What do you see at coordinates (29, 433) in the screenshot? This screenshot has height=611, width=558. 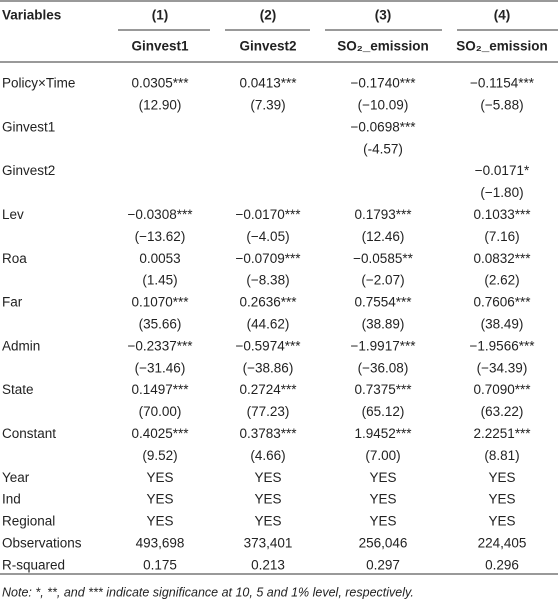 I see `row-label: Constant` at bounding box center [29, 433].